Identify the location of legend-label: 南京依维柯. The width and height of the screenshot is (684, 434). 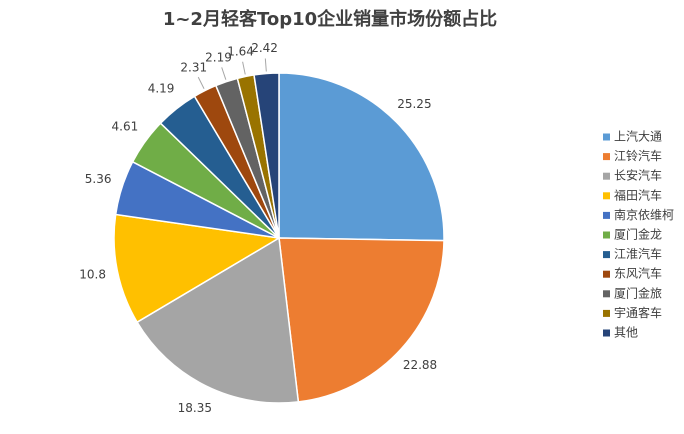
(644, 214).